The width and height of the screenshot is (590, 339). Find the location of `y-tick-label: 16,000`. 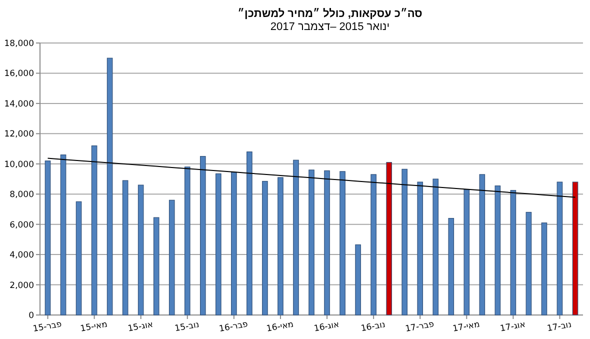

y-tick-label: 16,000 is located at coordinates (19, 74).